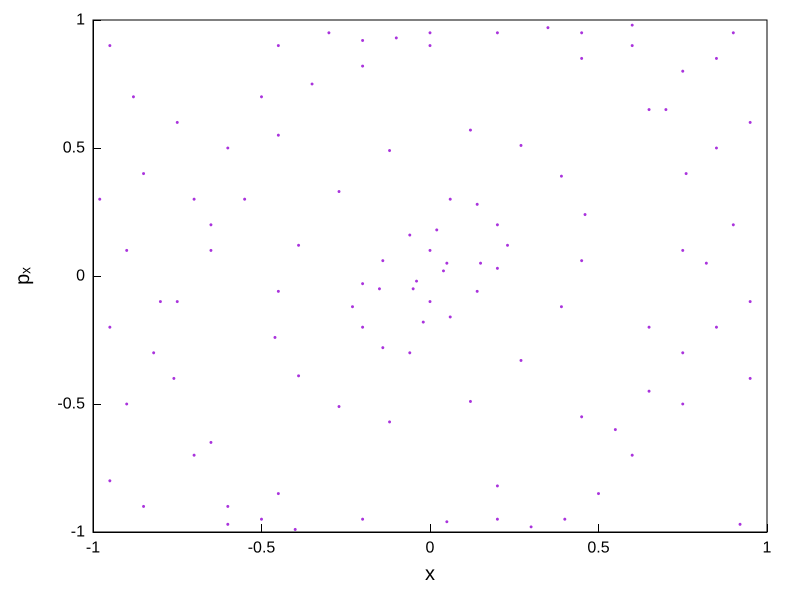  Describe the element at coordinates (430, 574) in the screenshot. I see `x-axis-title: x` at that location.